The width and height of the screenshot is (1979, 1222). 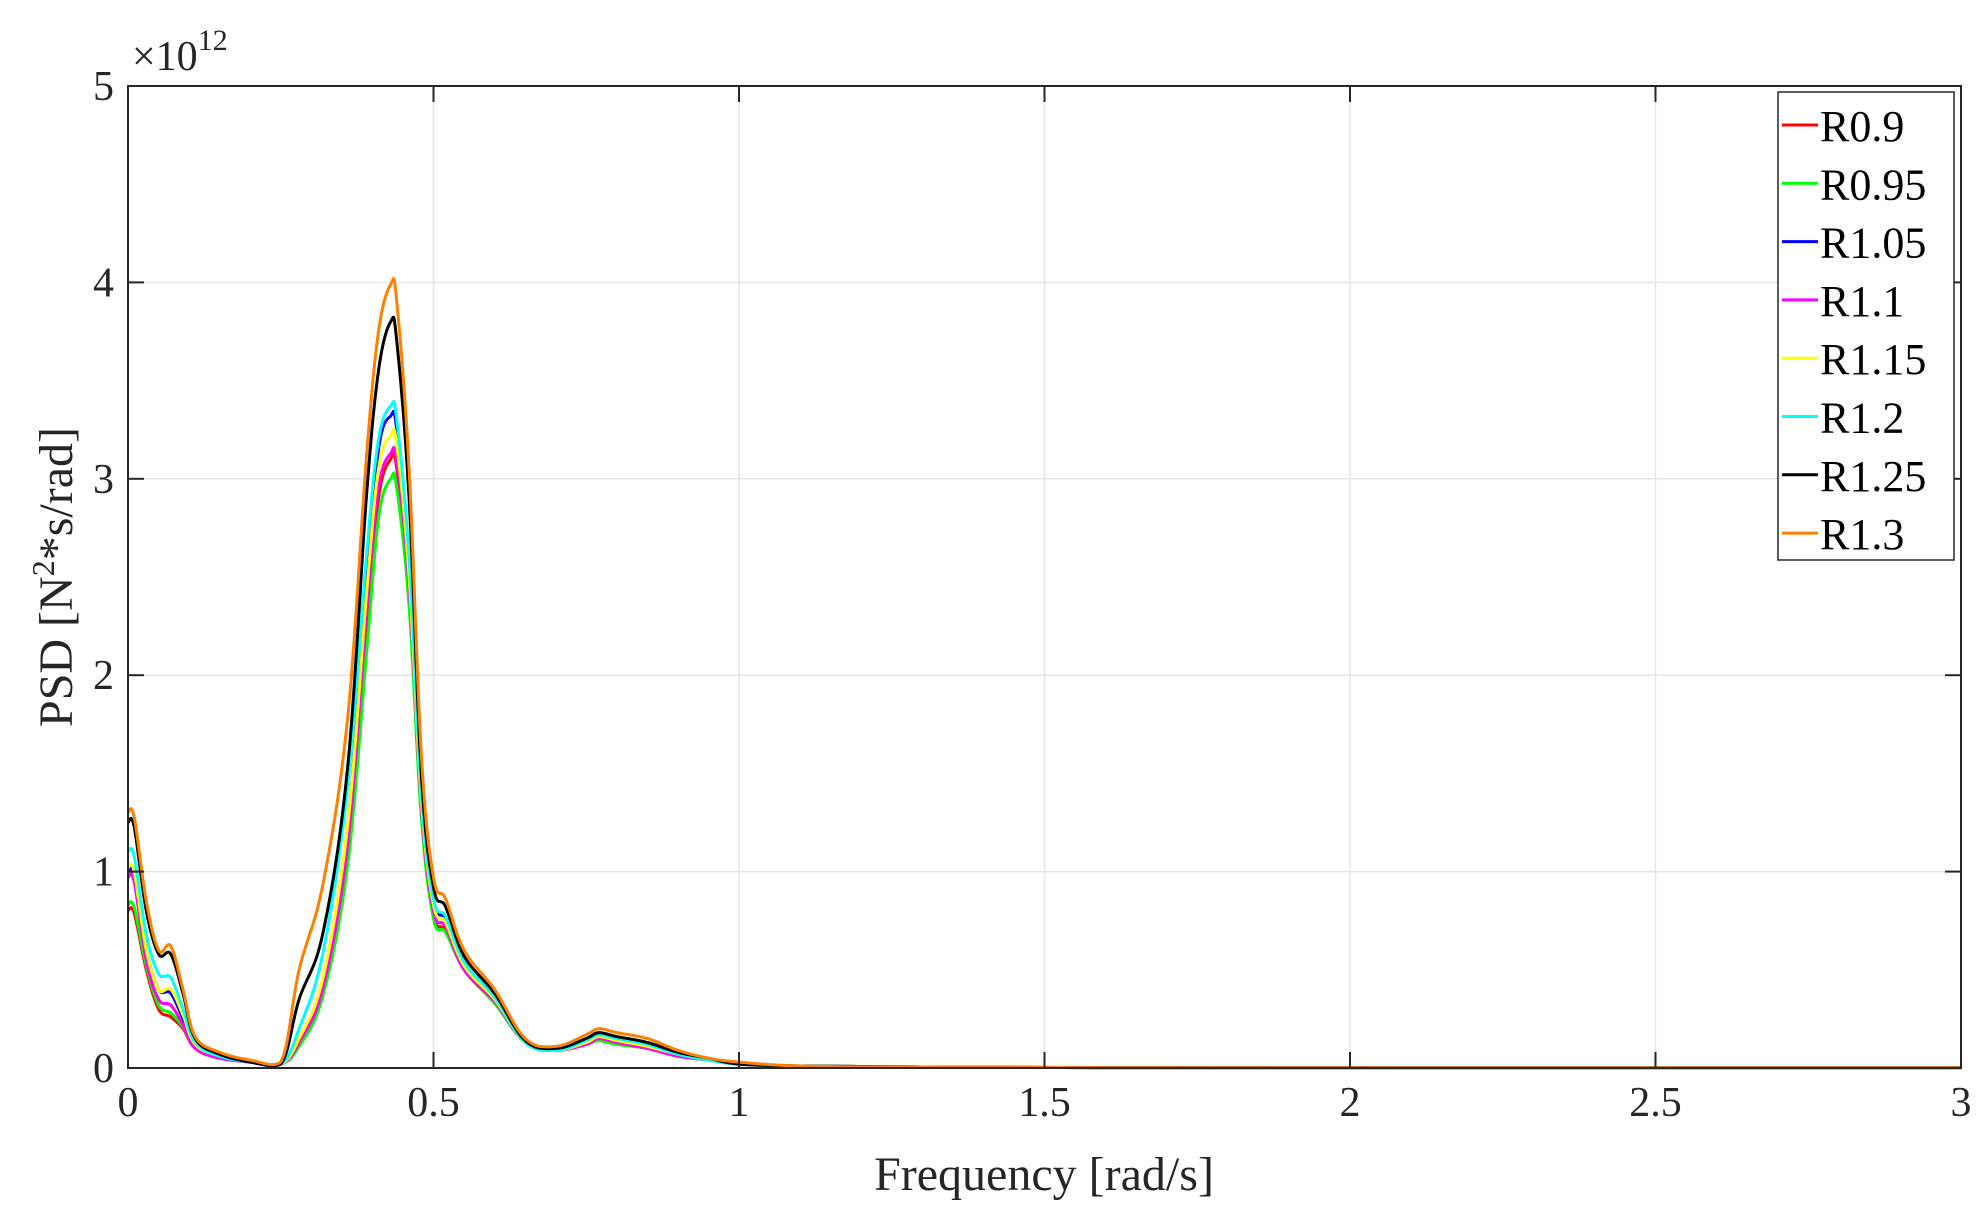 I want to click on x-tick-label: 1.5, so click(x=1044, y=1103).